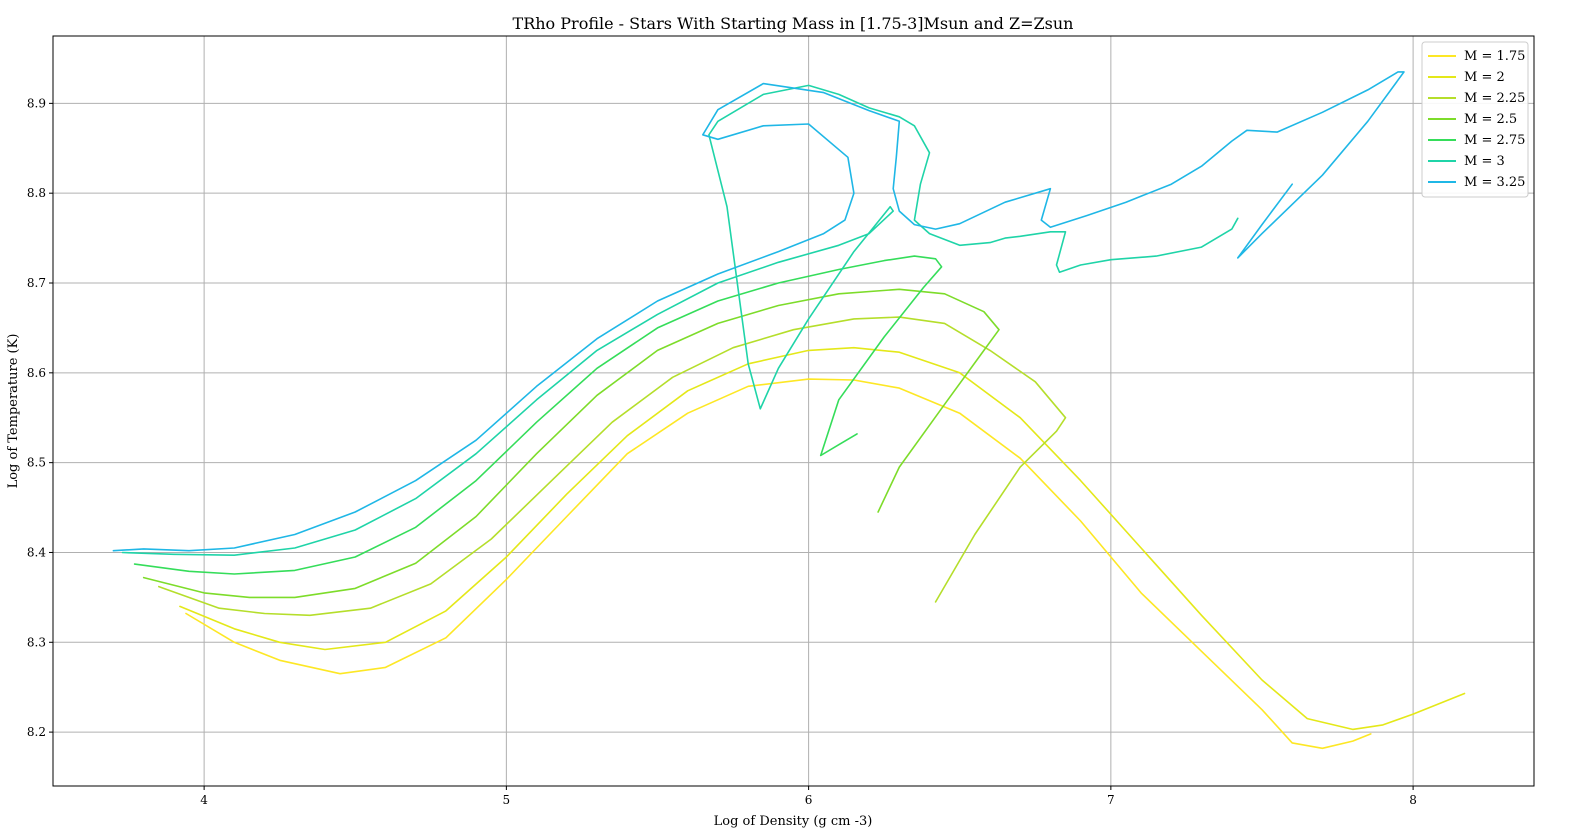  What do you see at coordinates (1494, 182) in the screenshot?
I see `legend-entry: M = 3.25` at bounding box center [1494, 182].